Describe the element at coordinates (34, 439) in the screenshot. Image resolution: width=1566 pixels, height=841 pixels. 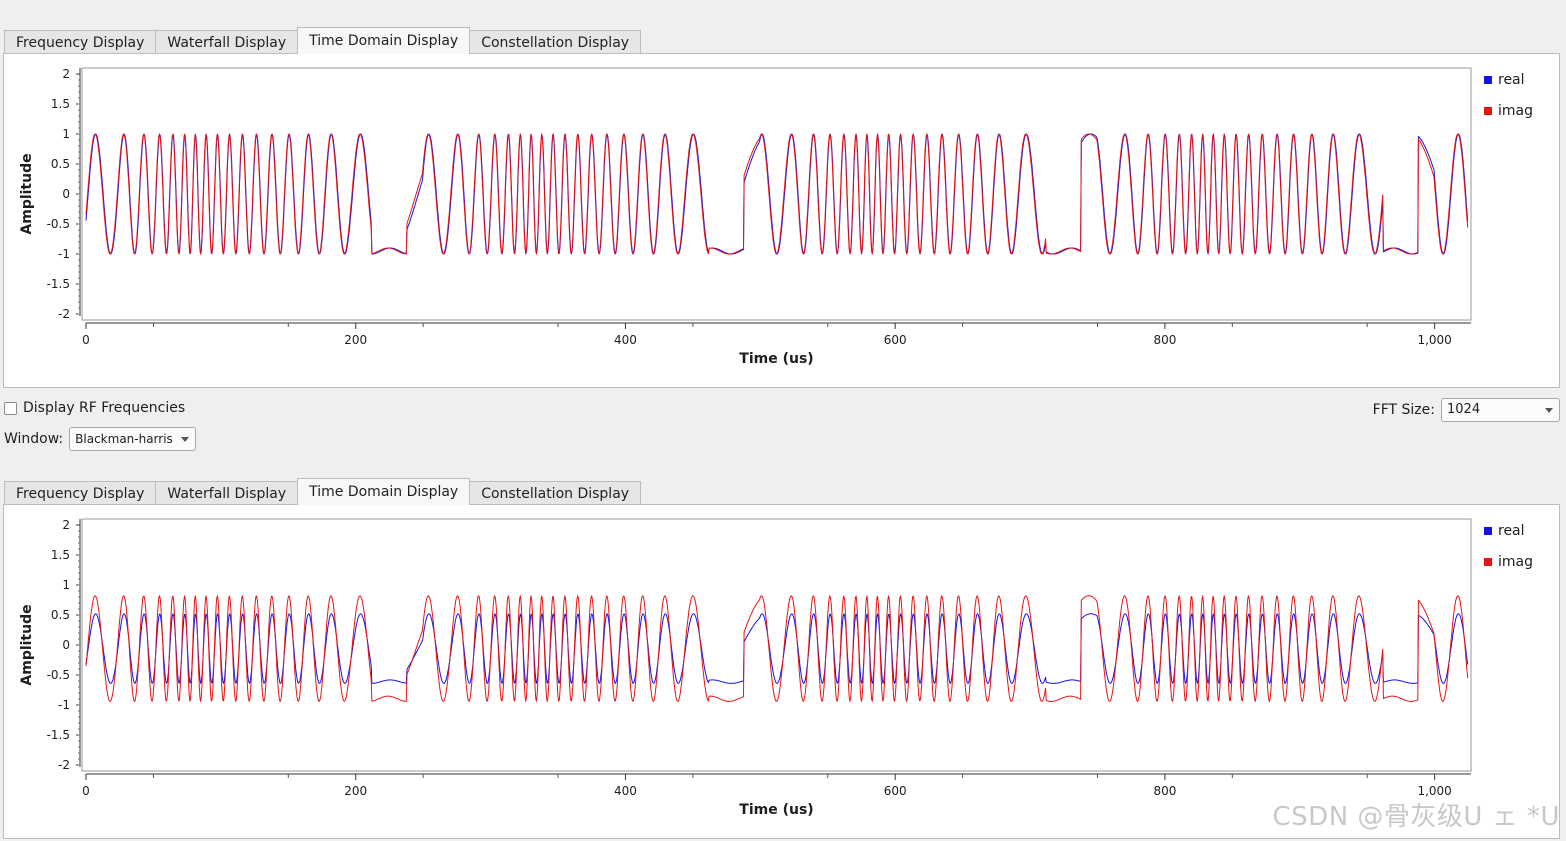
I see `window-label: Window:` at that location.